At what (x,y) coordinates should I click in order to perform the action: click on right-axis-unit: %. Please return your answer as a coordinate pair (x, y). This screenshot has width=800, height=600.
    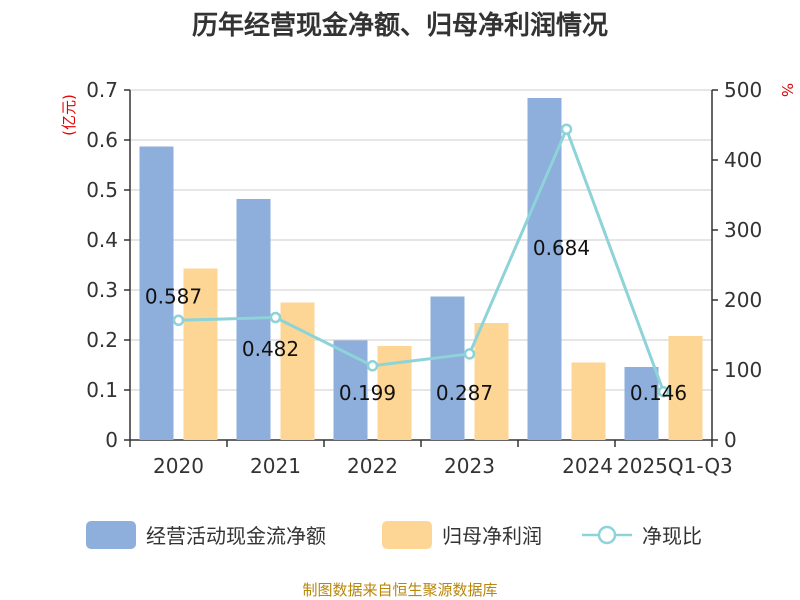
    Looking at the image, I should click on (787, 90).